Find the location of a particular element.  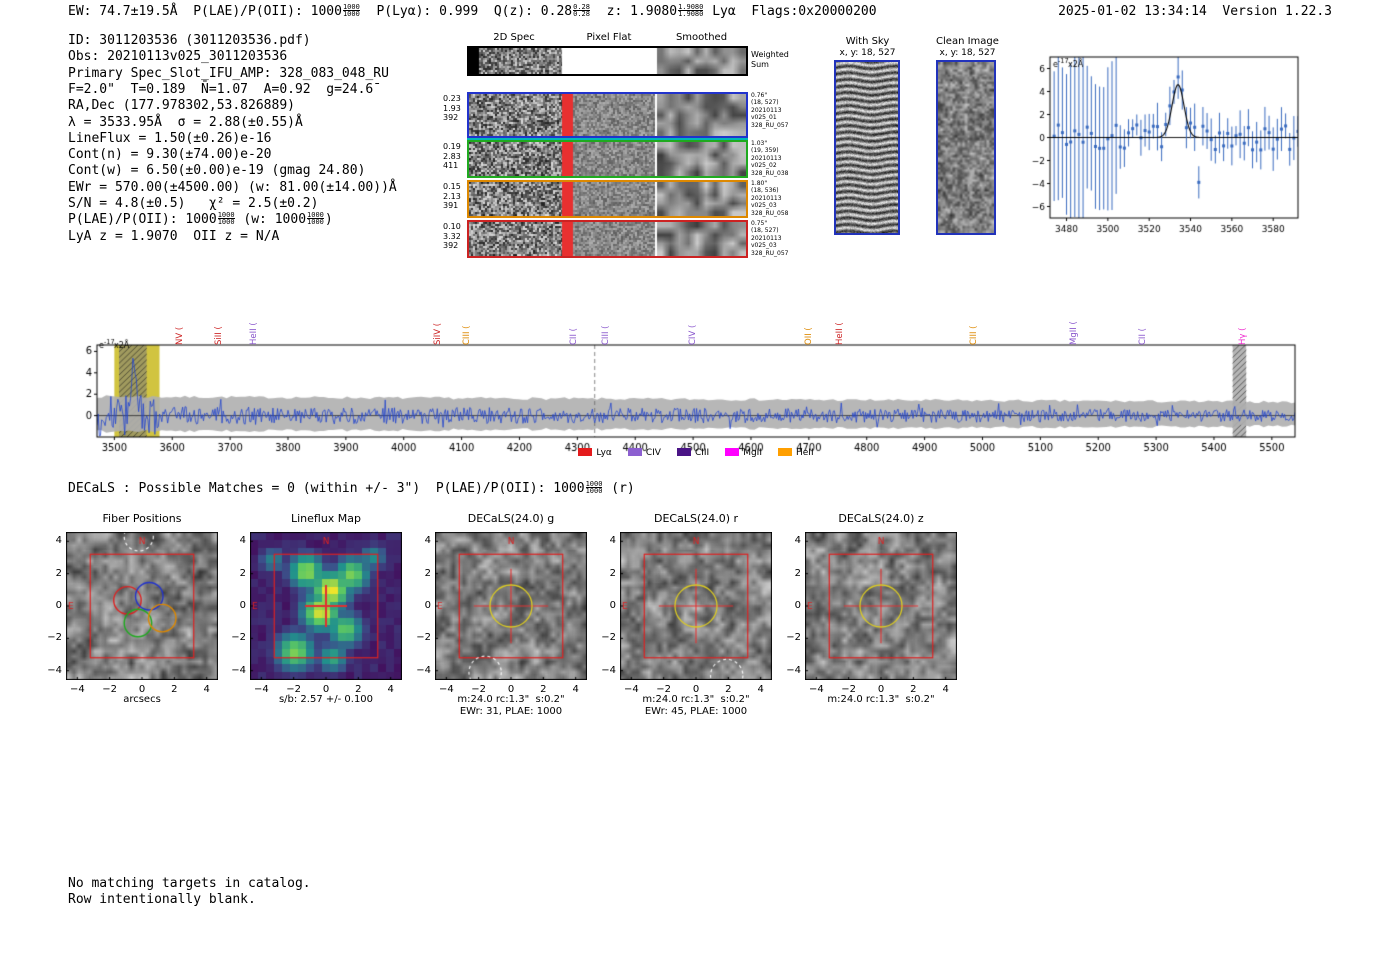

cutout-title: DECaLS(24.0) r is located at coordinates (696, 518).